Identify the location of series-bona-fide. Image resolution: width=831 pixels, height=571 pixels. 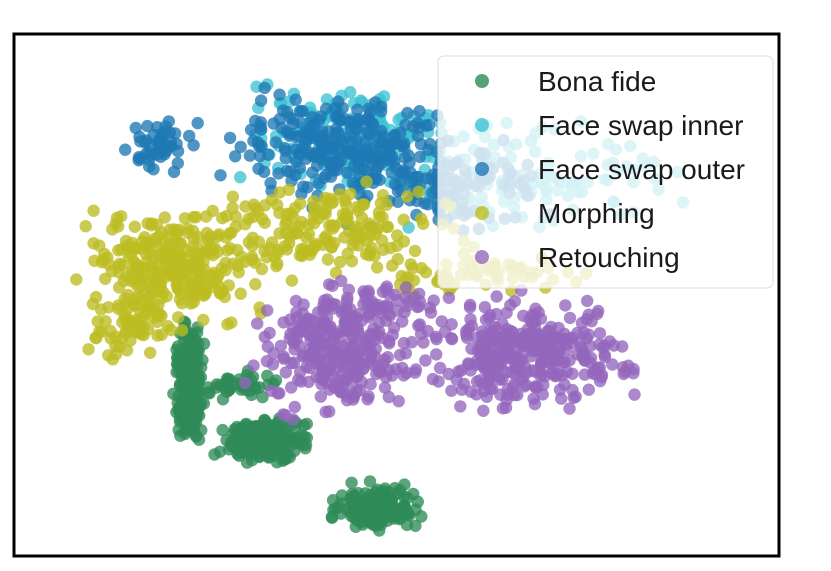
(297, 426).